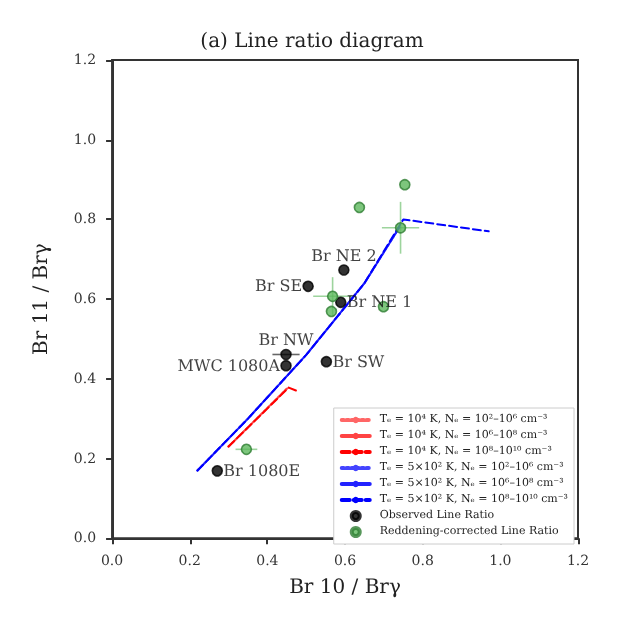 Image resolution: width=624 pixels, height=624 pixels. I want to click on annotation: Br NW, so click(287, 340).